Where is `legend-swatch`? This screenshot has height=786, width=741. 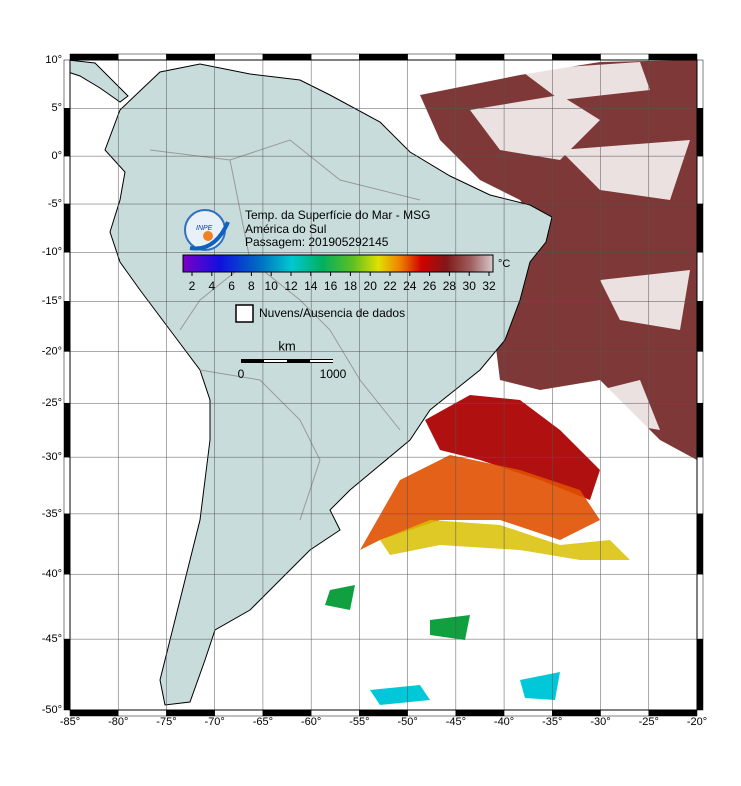
legend-swatch is located at coordinates (244, 313).